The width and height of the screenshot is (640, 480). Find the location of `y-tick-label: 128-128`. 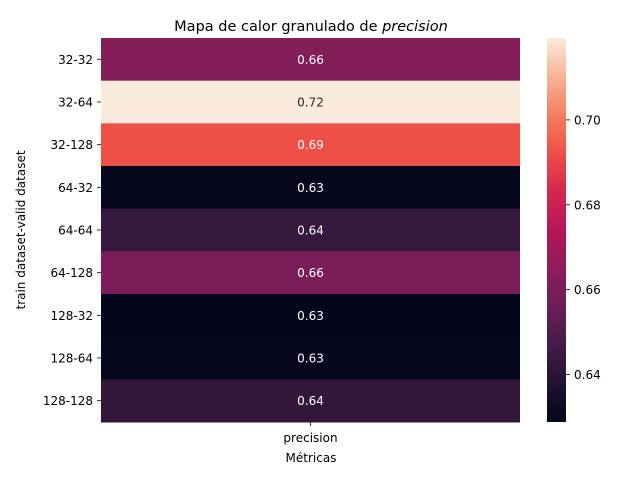

y-tick-label: 128-128 is located at coordinates (68, 401).